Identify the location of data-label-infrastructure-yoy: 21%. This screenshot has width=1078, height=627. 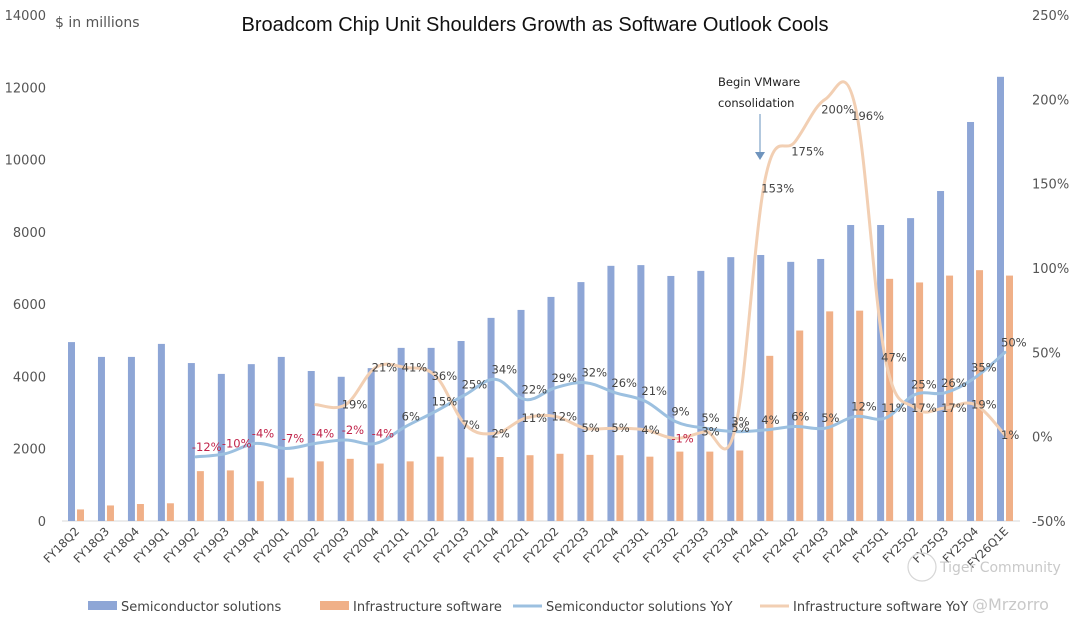
(385, 368).